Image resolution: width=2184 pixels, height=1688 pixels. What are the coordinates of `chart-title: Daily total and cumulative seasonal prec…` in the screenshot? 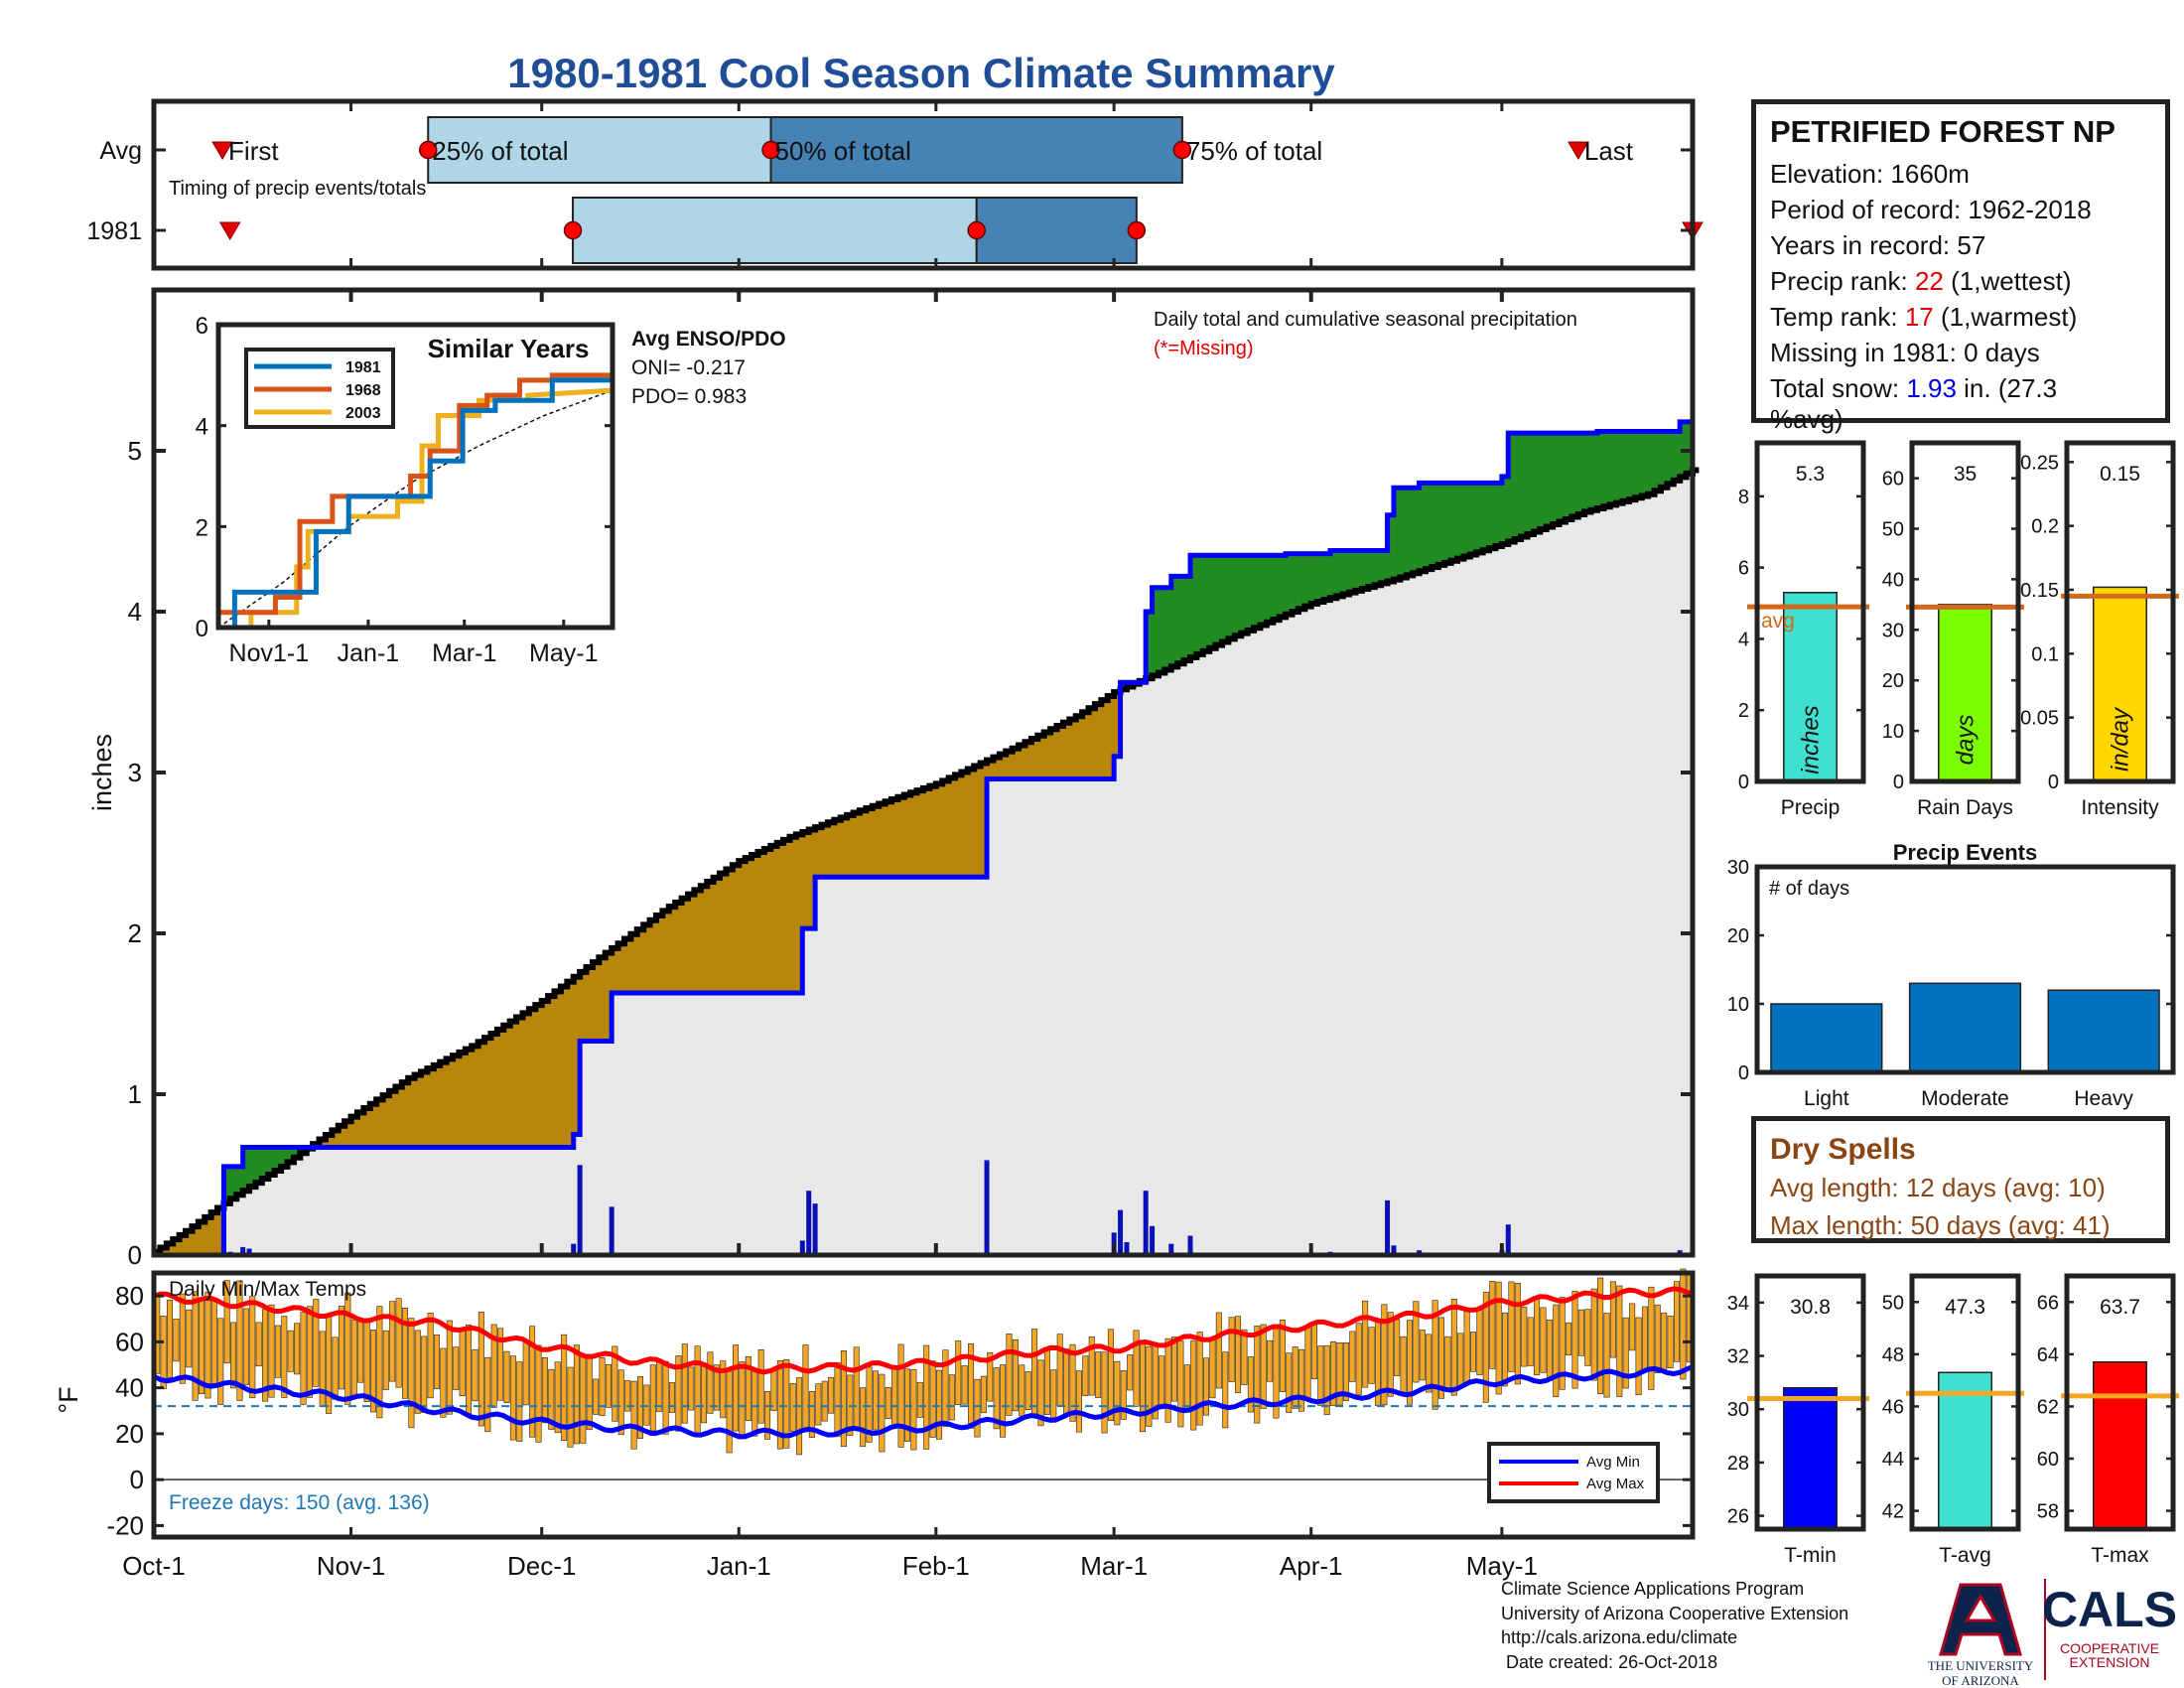 It's located at (1365, 320).